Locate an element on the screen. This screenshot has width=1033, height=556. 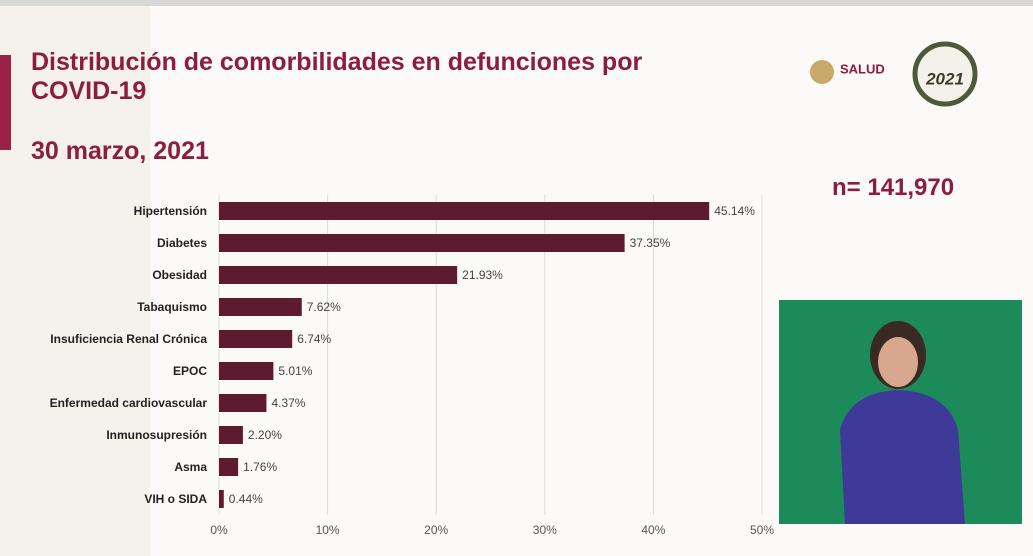
y-tick-label: VIH o SIDA is located at coordinates (175, 499).